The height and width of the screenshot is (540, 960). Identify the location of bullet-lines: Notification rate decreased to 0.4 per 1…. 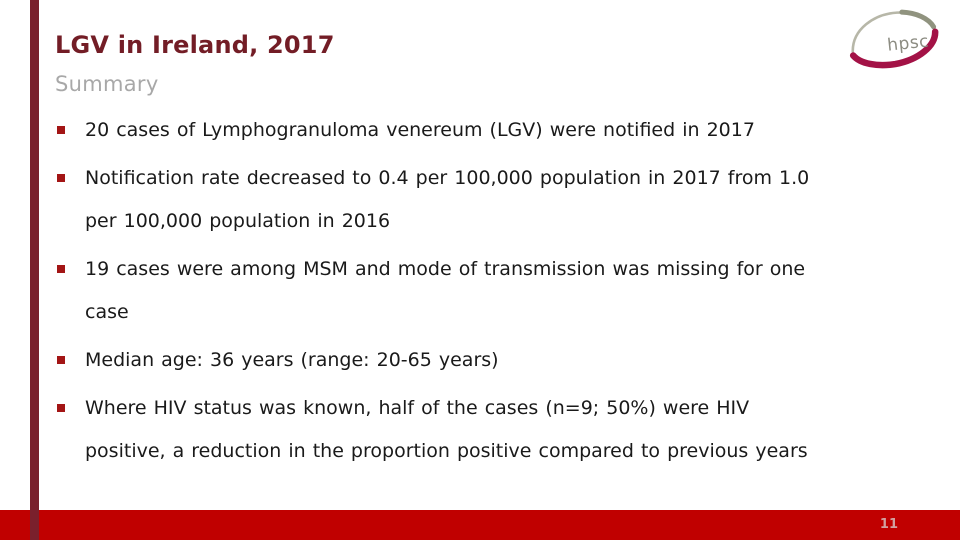
(482, 200).